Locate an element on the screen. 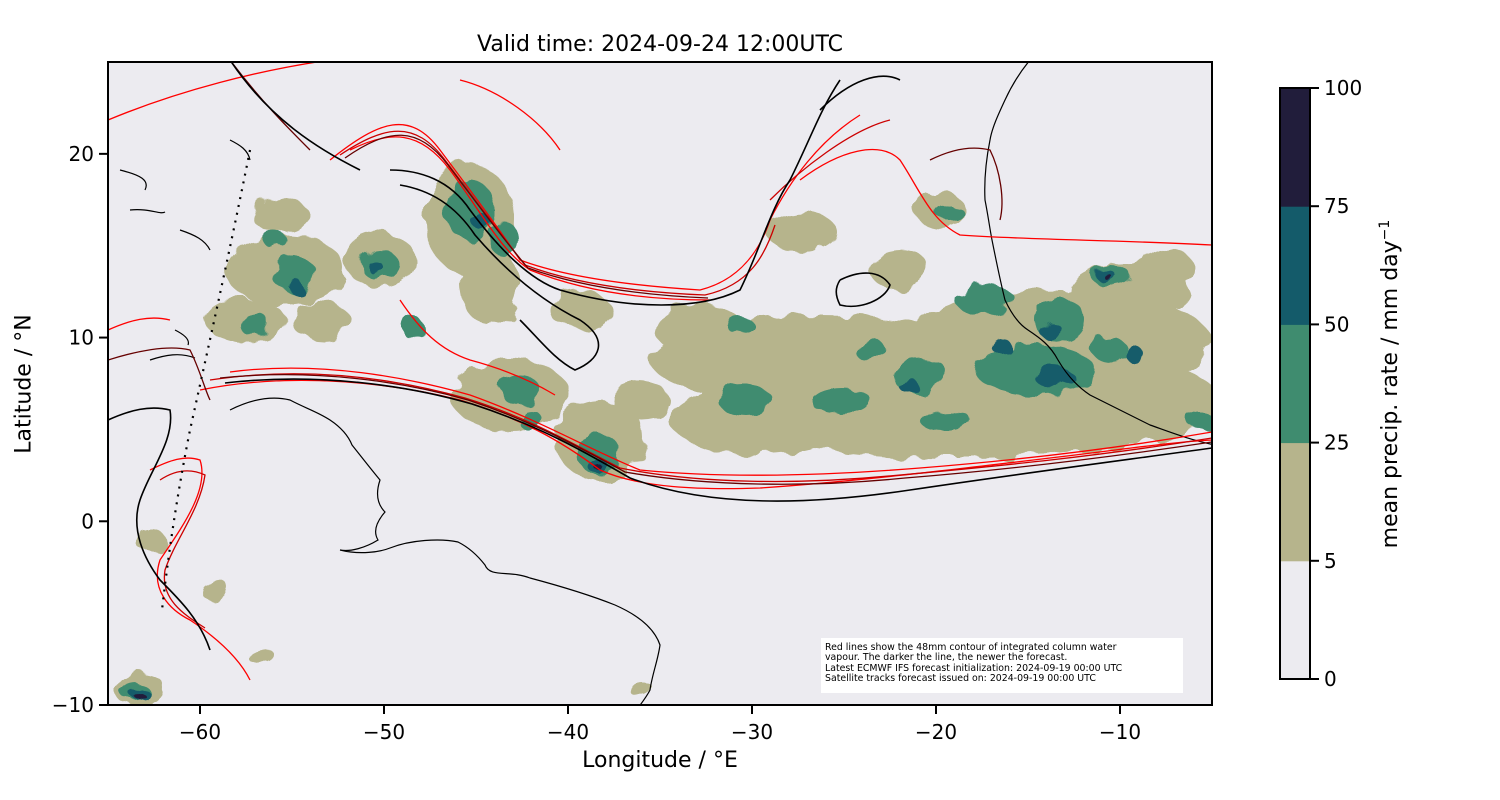 Image resolution: width=1500 pixels, height=800 pixels. y-tick-label: 20 is located at coordinates (81, 154).